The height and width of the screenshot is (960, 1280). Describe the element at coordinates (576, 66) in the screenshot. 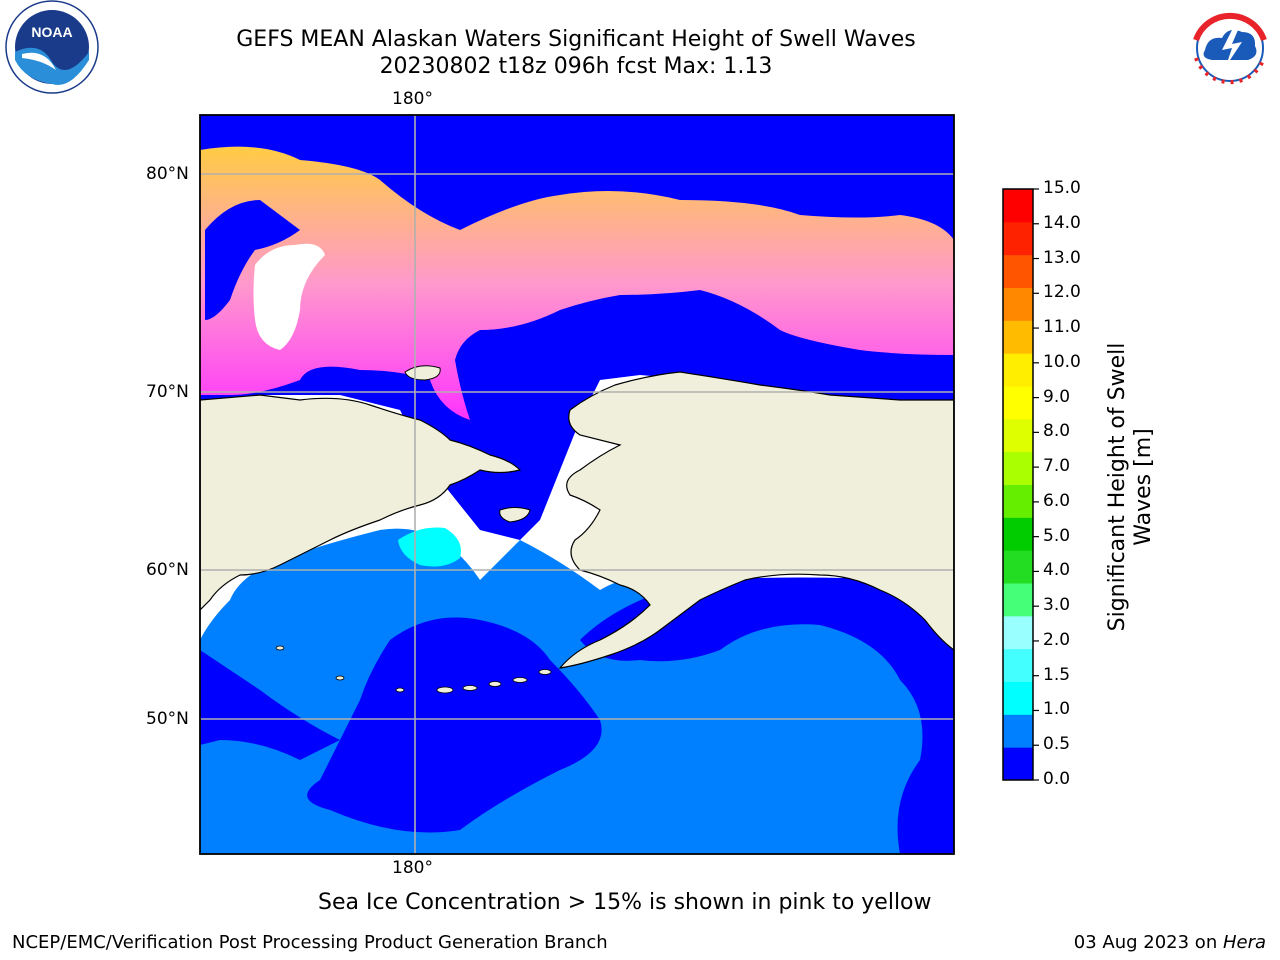

I see `chart-subtitle: 20230802 t18z 096h fcst Max: 1.13` at that location.